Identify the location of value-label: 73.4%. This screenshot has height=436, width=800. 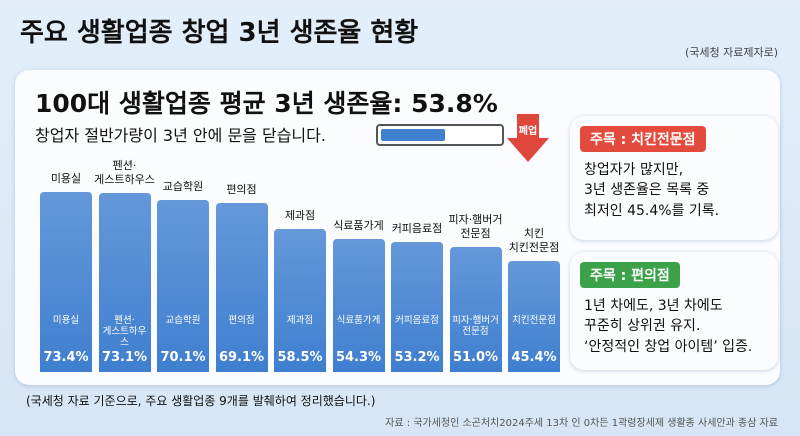
(66, 357).